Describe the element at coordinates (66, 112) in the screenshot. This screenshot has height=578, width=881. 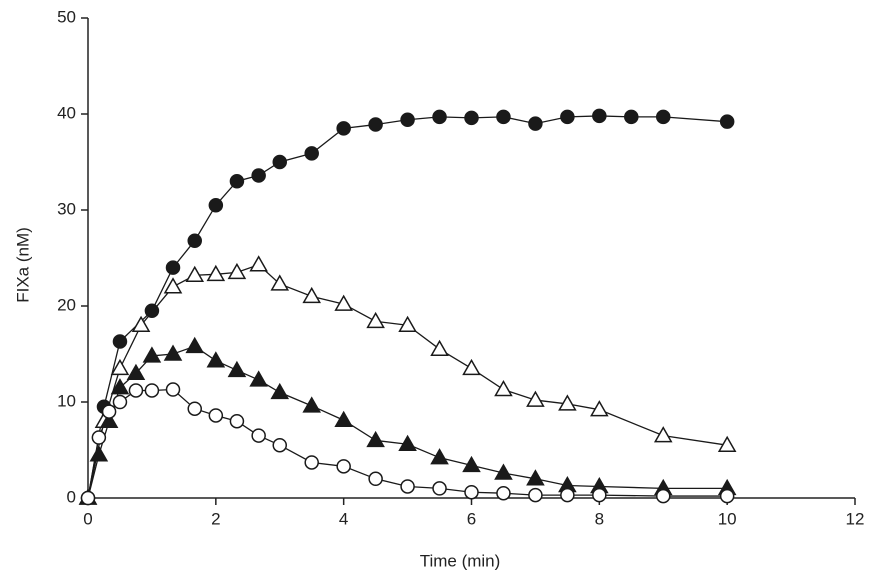
I see `y-tick-label: 40` at that location.